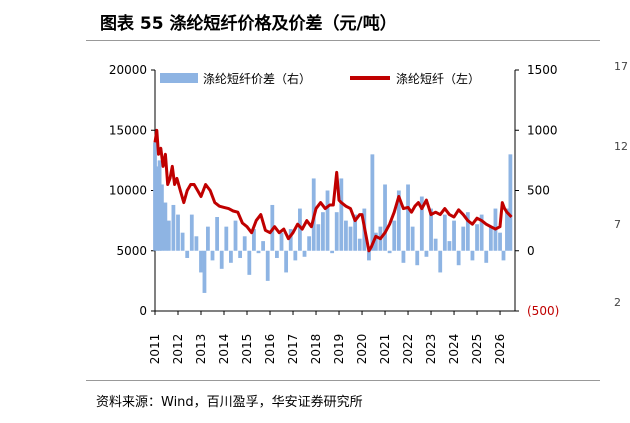 The image size is (630, 423). I want to click on x-axis-tick-label: 2023, so click(431, 349).